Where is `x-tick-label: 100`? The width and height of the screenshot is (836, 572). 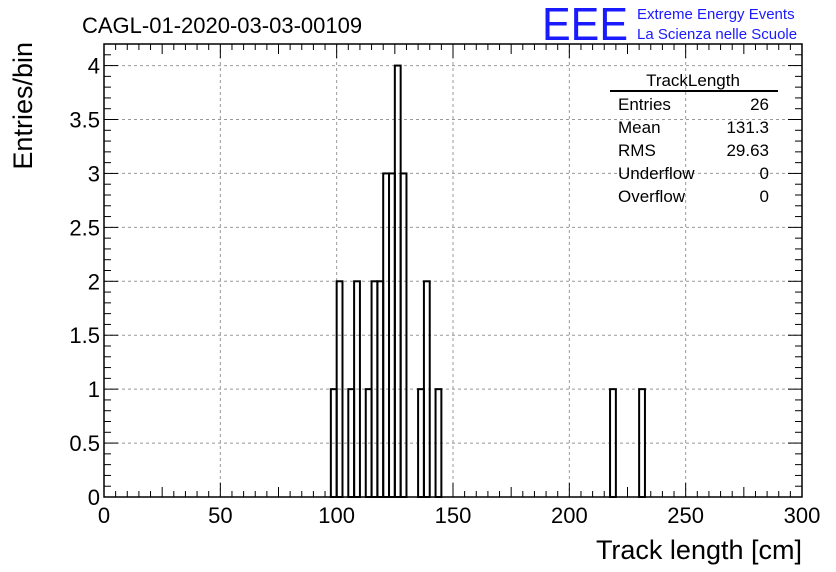
x-tick-label: 100 is located at coordinates (336, 515).